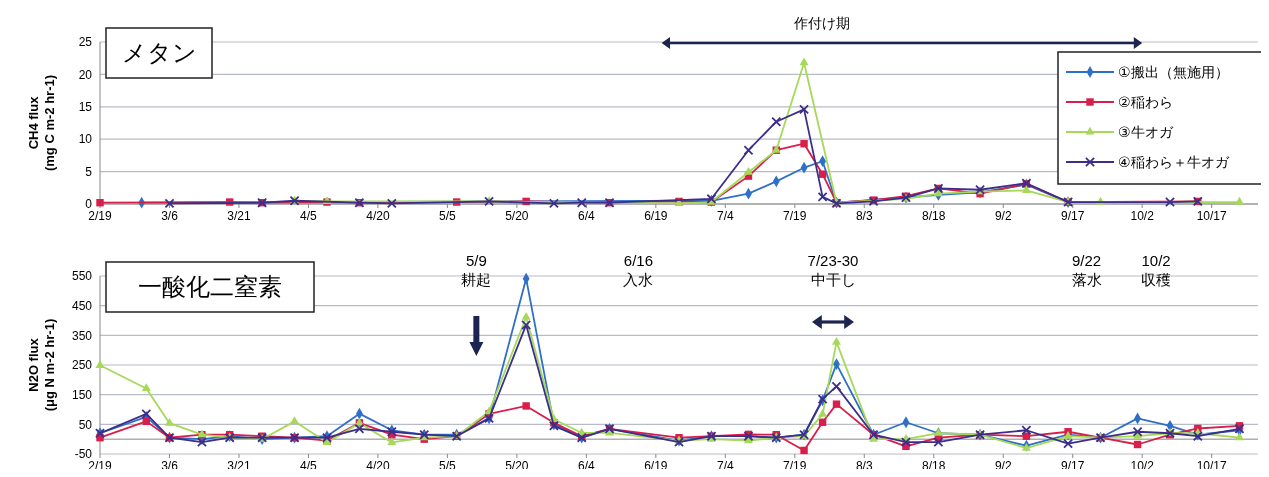 This screenshot has height=477, width=1269. Describe the element at coordinates (1212, 216) in the screenshot. I see `x-tick-label: 10/17` at that location.